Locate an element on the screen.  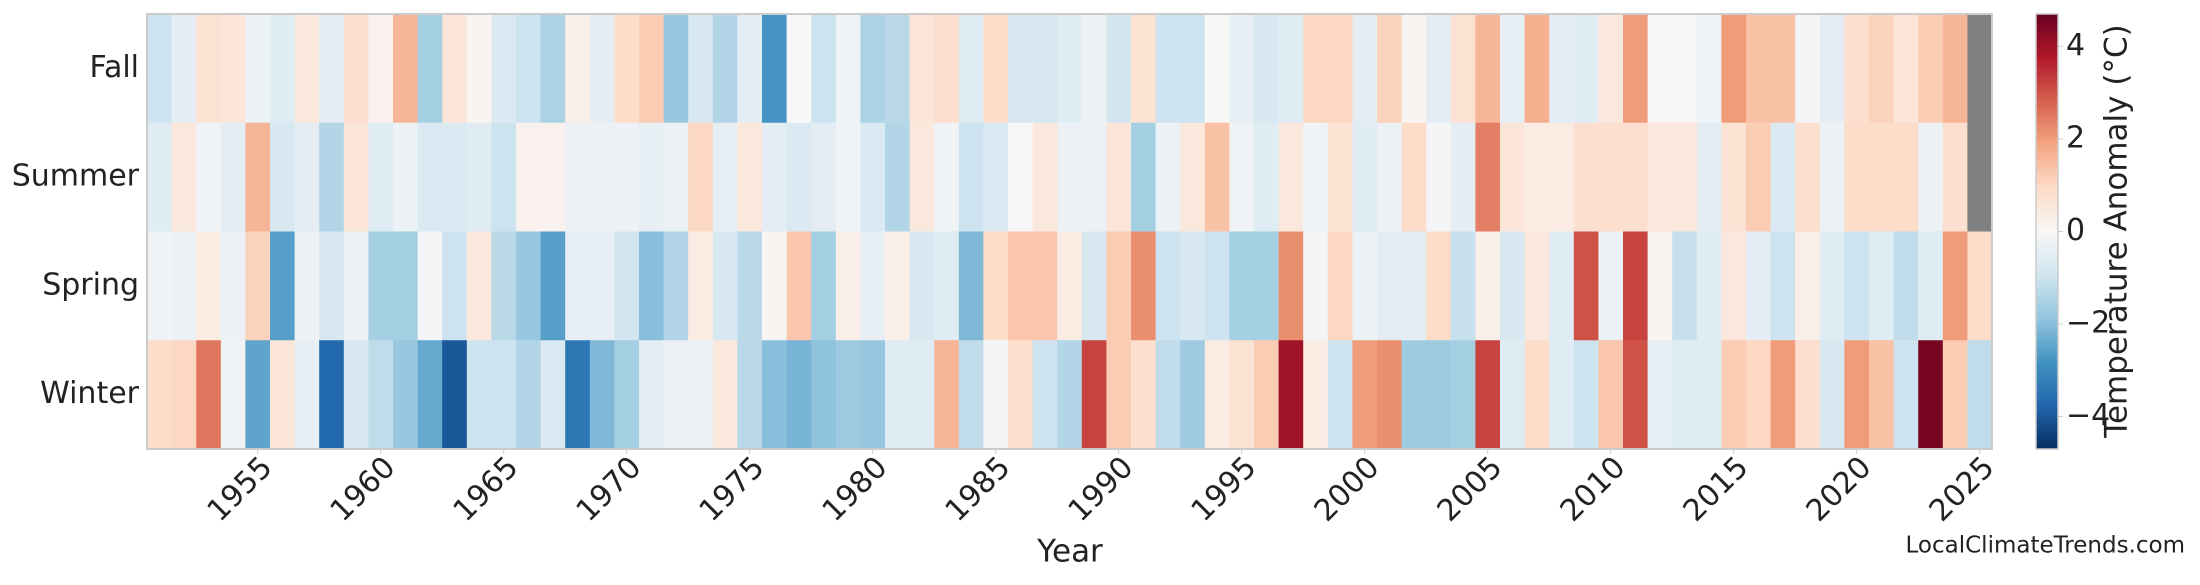
x-tick-label: 1970 is located at coordinates (609, 489).